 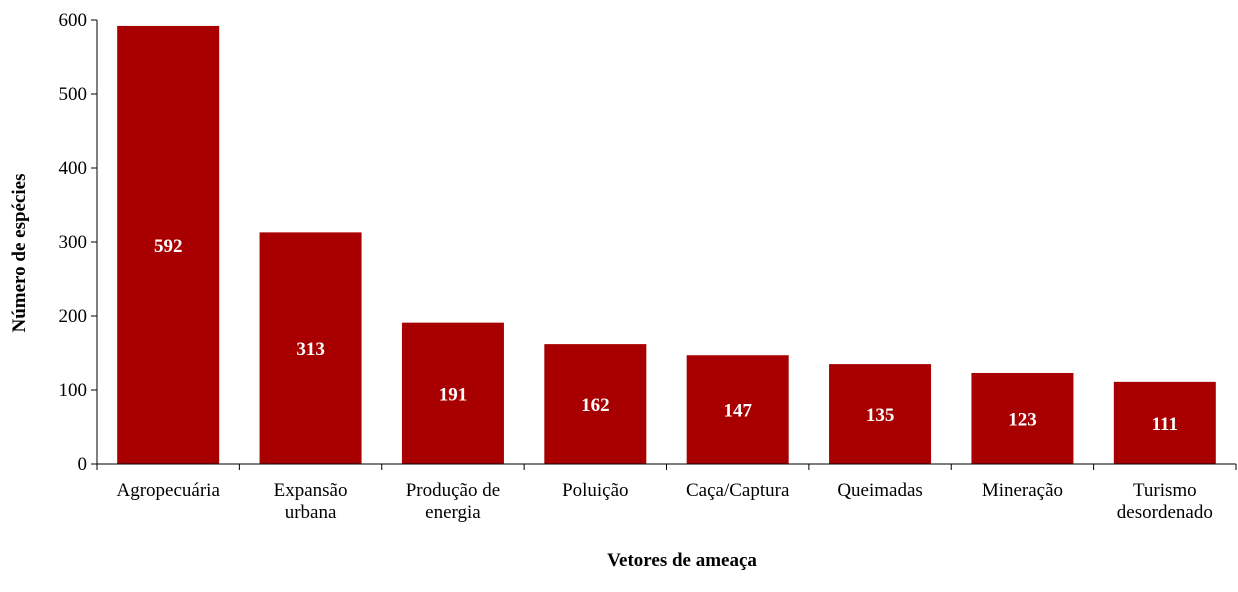 I want to click on data-label: 313, so click(x=310, y=349).